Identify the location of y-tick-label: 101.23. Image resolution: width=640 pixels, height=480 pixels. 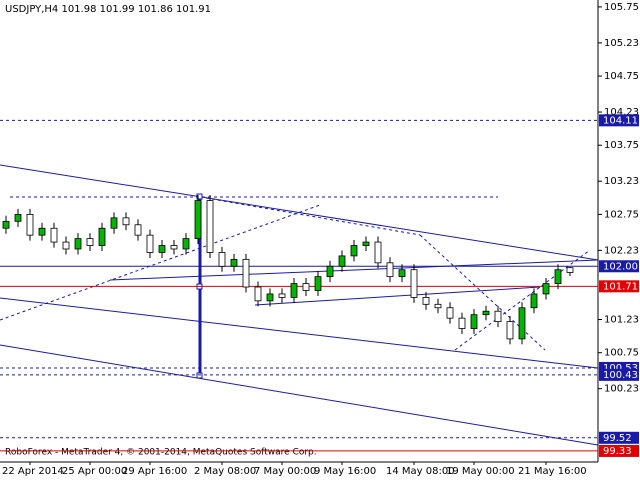
(621, 320).